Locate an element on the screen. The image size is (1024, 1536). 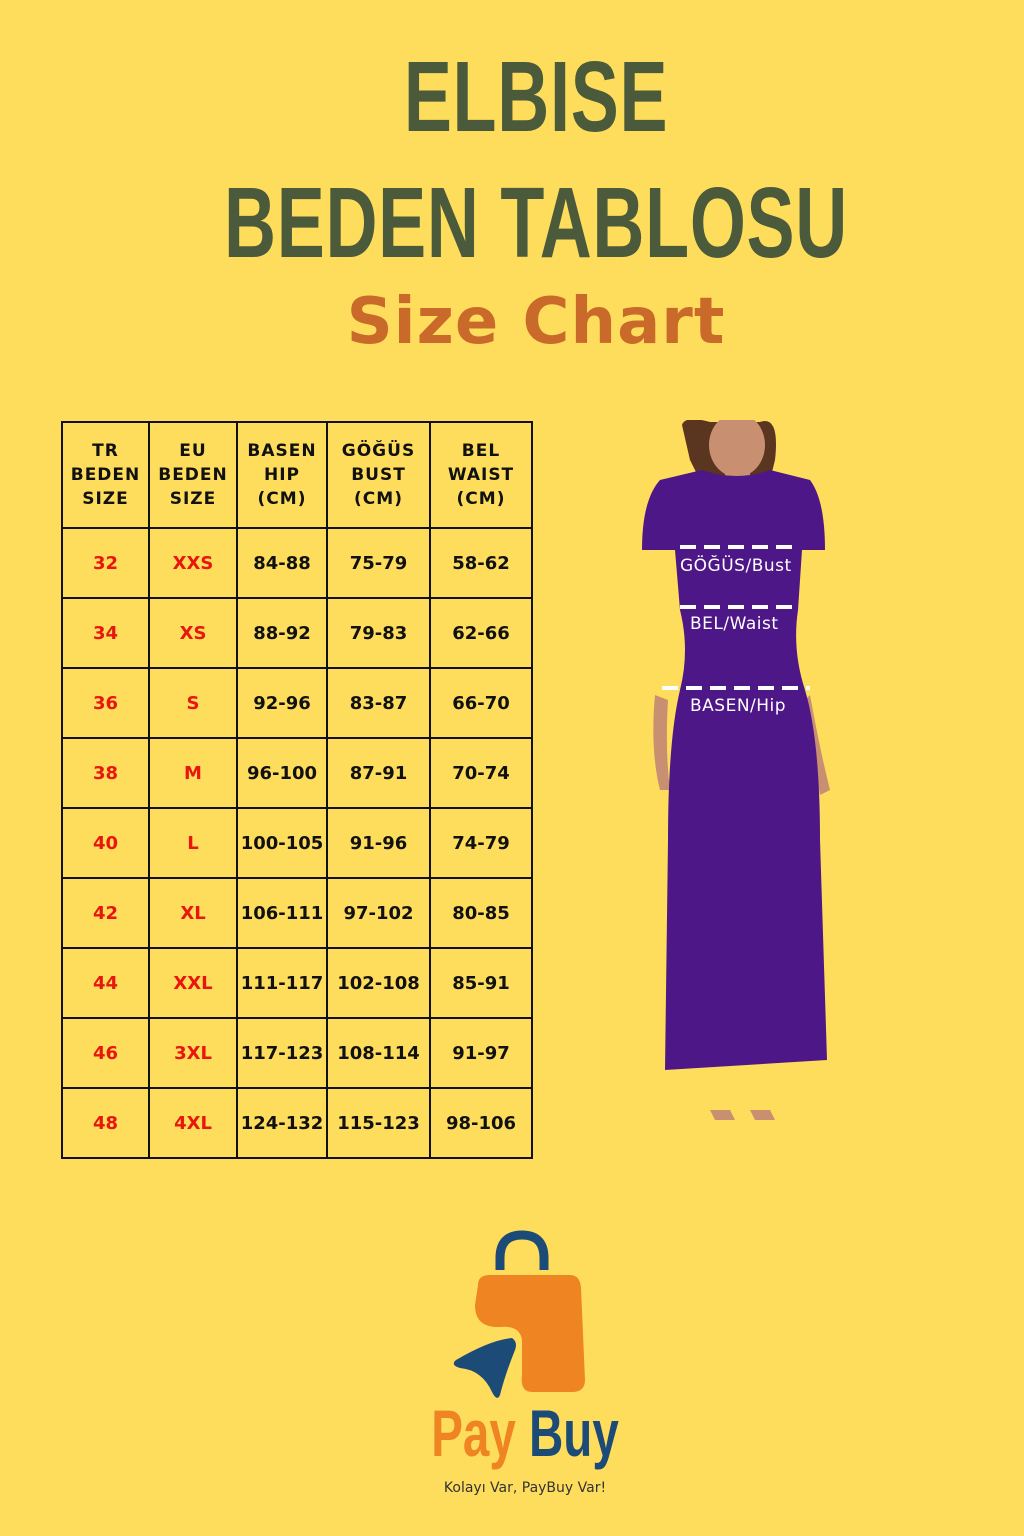
table-cell: 111-117 is located at coordinates (282, 983).